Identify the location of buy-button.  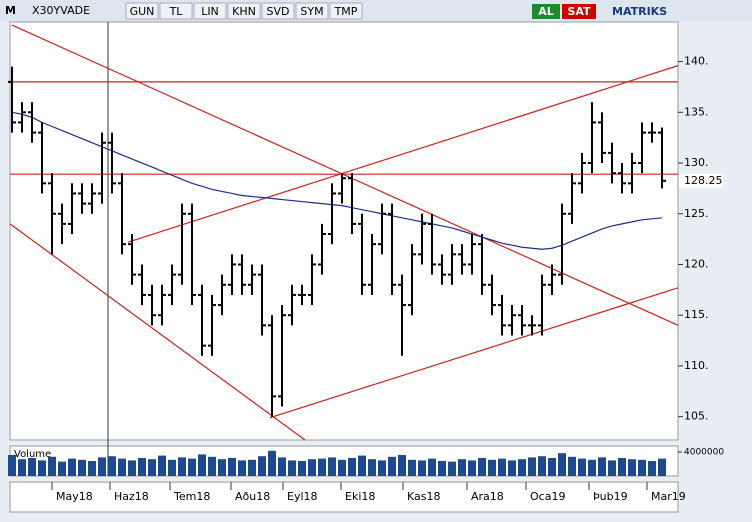
(546, 11).